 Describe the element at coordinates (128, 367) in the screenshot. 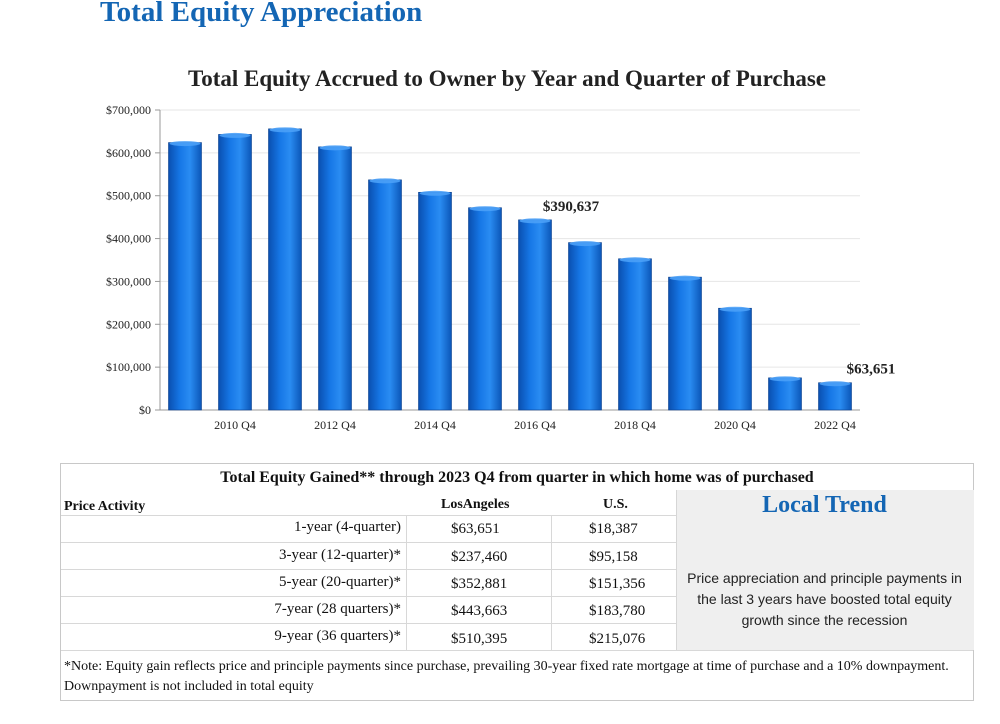

I see `y-tick-label: $100,000` at that location.